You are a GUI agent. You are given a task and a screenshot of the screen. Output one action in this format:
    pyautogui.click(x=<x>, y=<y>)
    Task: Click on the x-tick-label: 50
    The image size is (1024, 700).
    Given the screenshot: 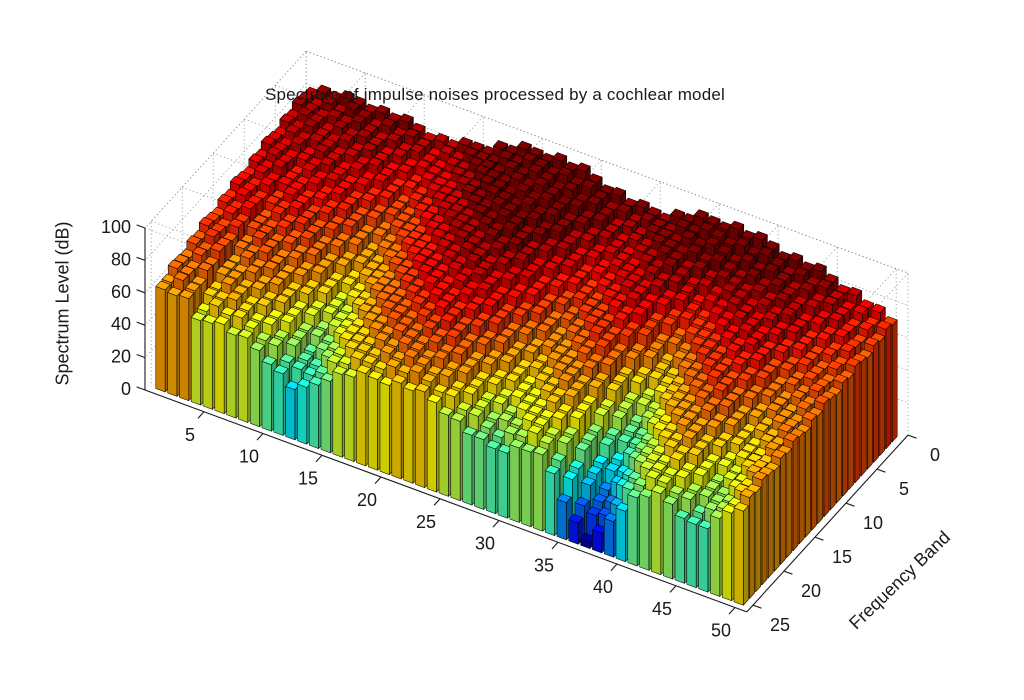 What is the action you would take?
    pyautogui.click(x=721, y=631)
    